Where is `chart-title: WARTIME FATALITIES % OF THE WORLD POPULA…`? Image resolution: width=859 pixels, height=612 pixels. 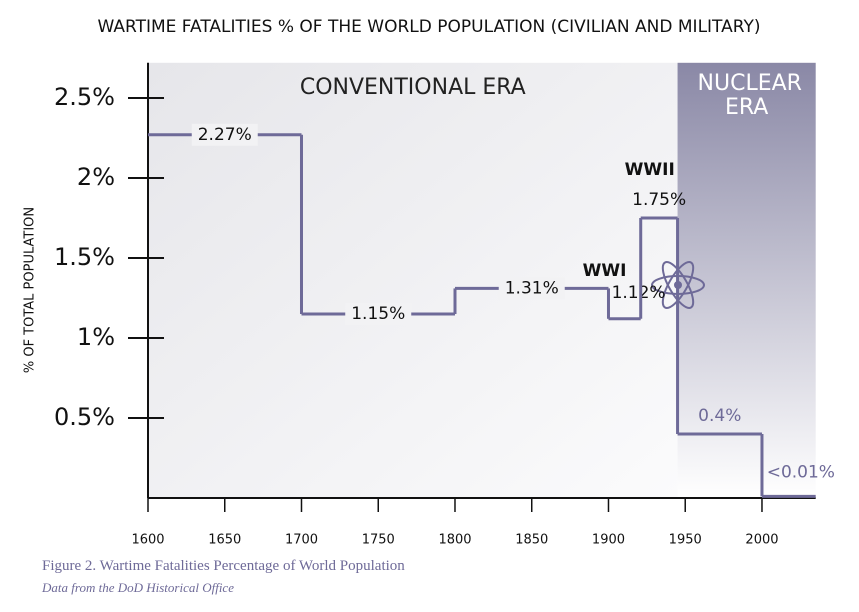 chart-title: WARTIME FATALITIES % OF THE WORLD POPULA… is located at coordinates (429, 27).